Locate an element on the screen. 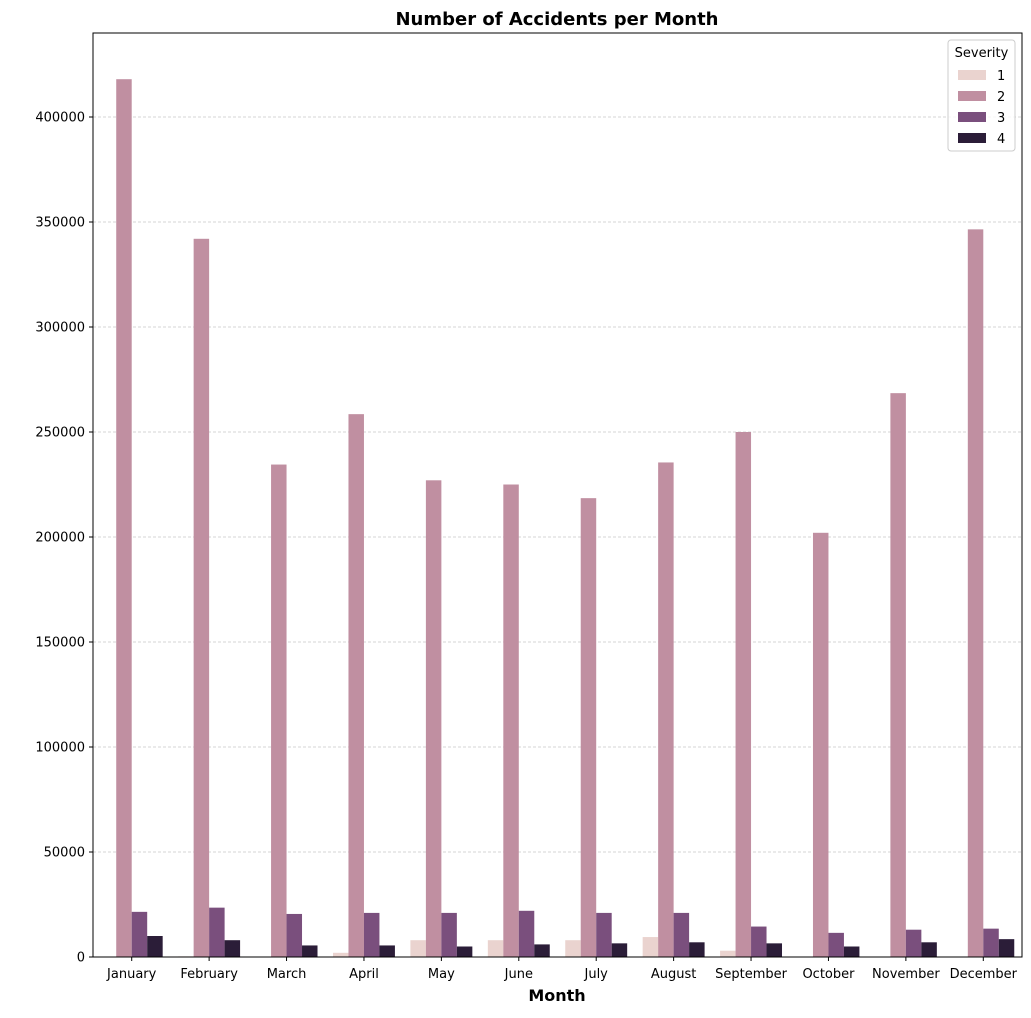  x-tick-label: April is located at coordinates (364, 974).